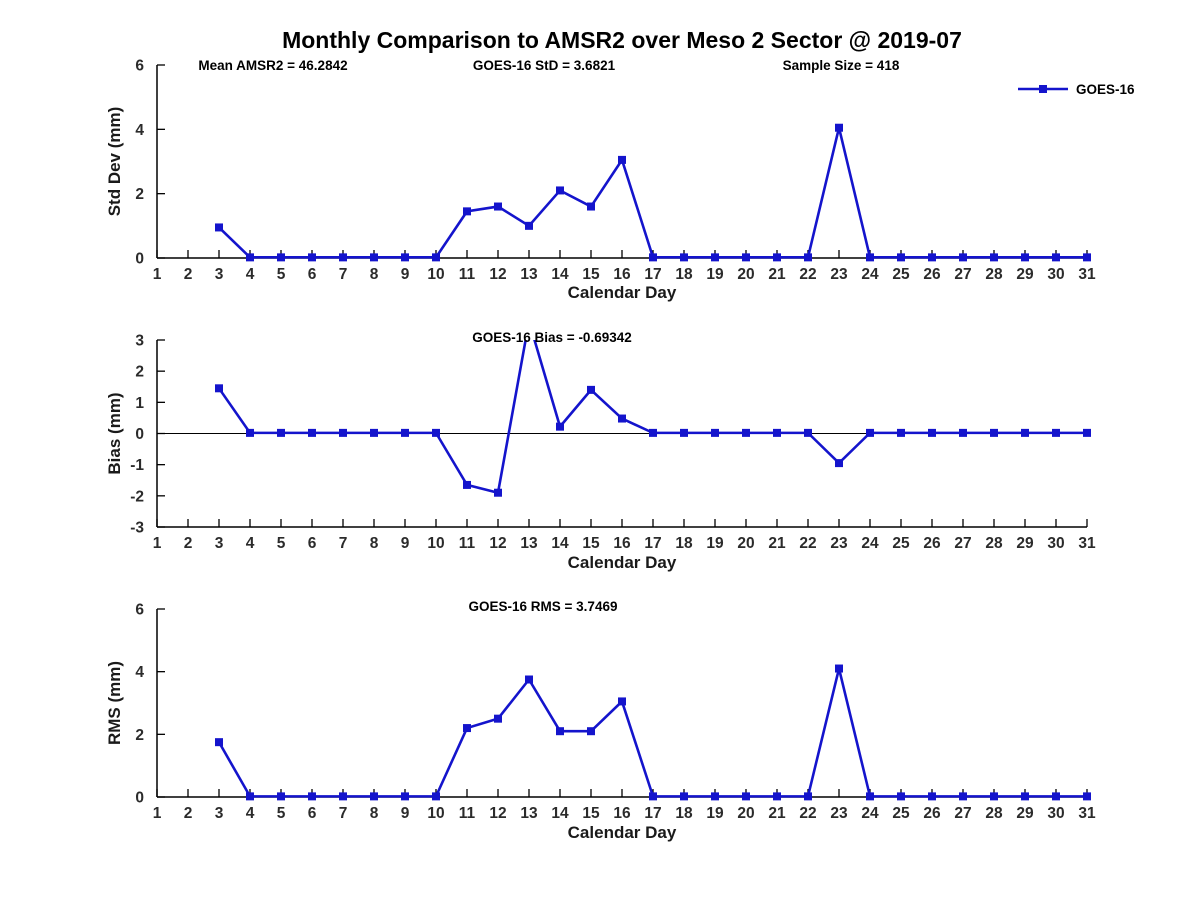 The height and width of the screenshot is (900, 1200). Describe the element at coordinates (250, 274) in the screenshot. I see `x-tick-label: 4` at that location.